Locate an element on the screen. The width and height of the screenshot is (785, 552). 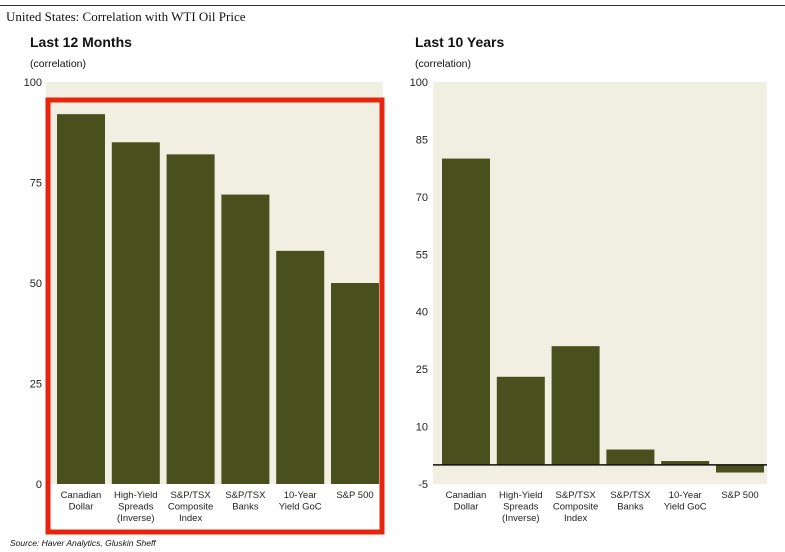
panel-2-title: Last 10 Years is located at coordinates (459, 42).